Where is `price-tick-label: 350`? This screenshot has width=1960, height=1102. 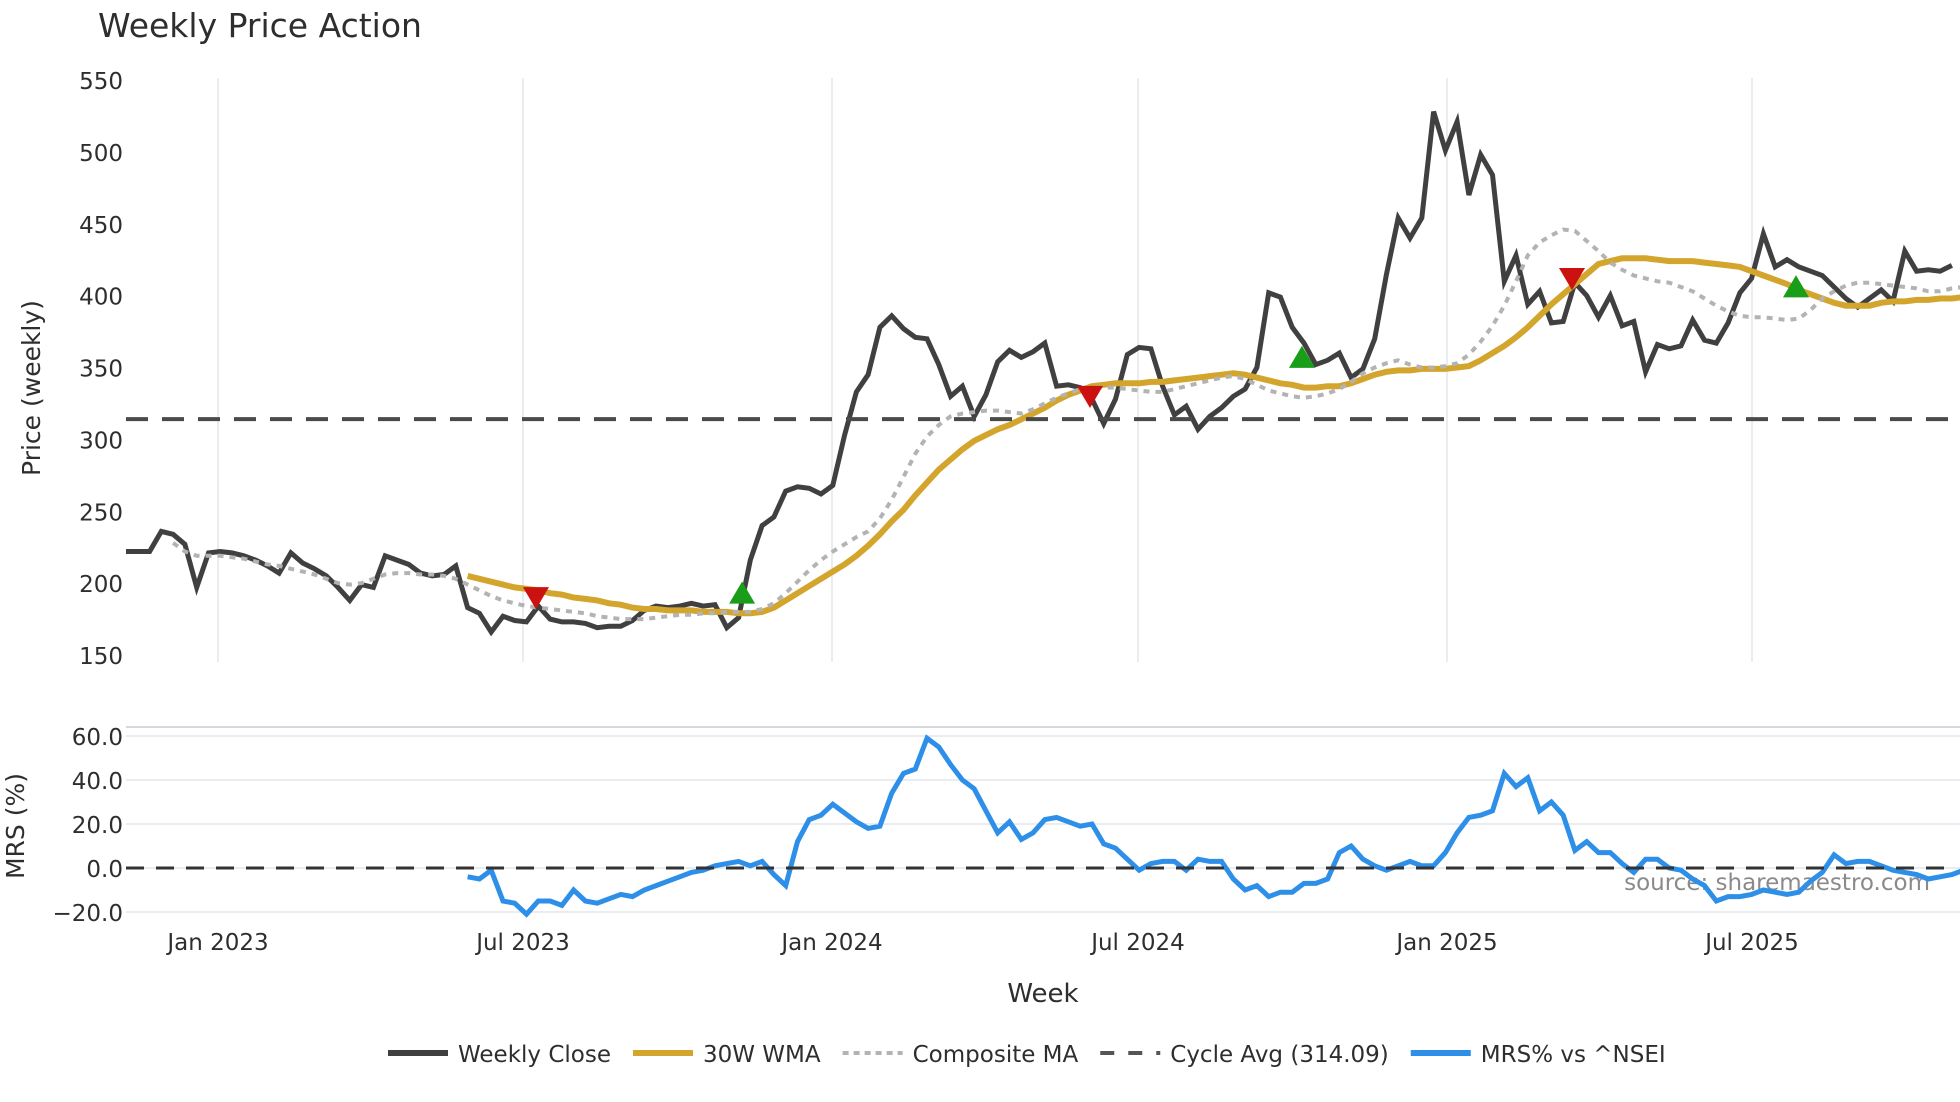
price-tick-label: 350 is located at coordinates (101, 370).